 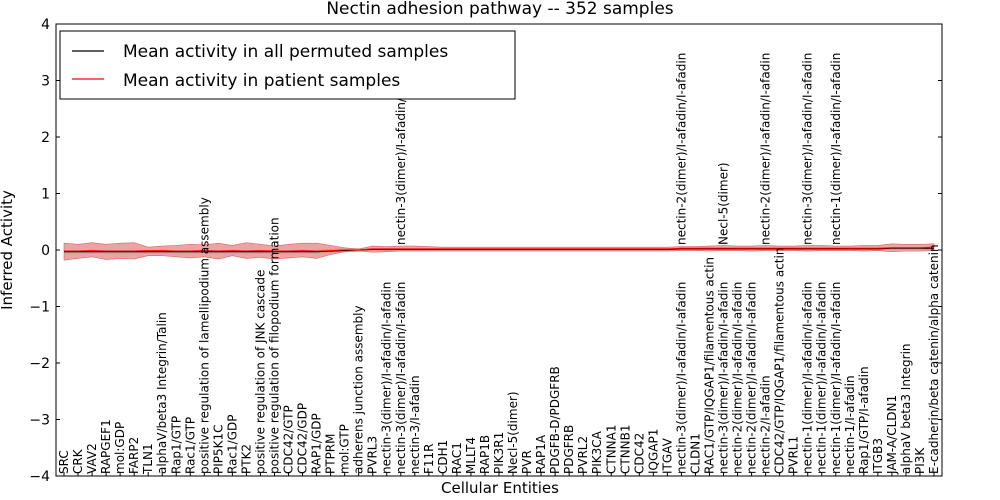 What do you see at coordinates (766, 424) in the screenshot?
I see `x-tick-label: nectin-2/I-afadin` at bounding box center [766, 424].